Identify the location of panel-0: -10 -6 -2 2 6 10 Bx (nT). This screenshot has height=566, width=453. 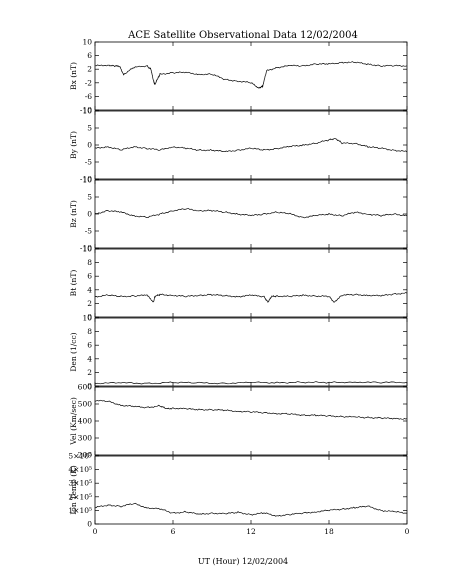
(238, 76).